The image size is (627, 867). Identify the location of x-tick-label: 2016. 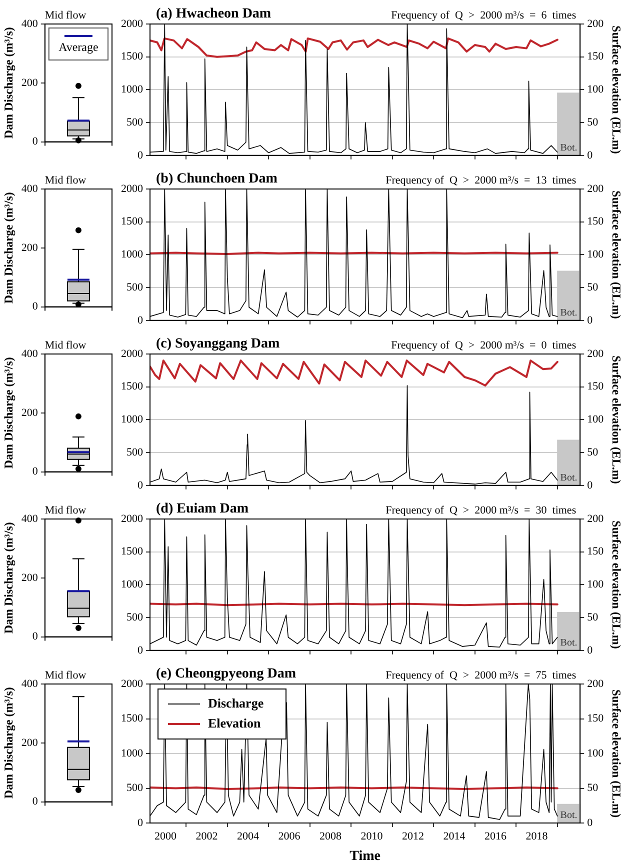
(496, 836).